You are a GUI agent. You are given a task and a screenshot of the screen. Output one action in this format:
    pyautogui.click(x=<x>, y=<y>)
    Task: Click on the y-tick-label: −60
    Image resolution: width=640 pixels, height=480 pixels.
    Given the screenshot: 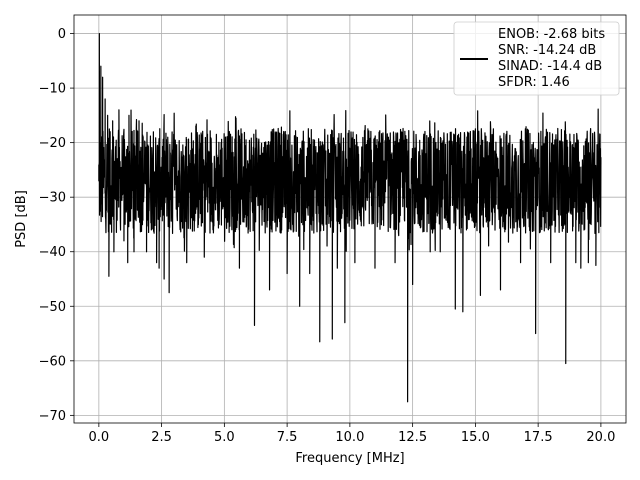 What is the action you would take?
    pyautogui.click(x=52, y=361)
    